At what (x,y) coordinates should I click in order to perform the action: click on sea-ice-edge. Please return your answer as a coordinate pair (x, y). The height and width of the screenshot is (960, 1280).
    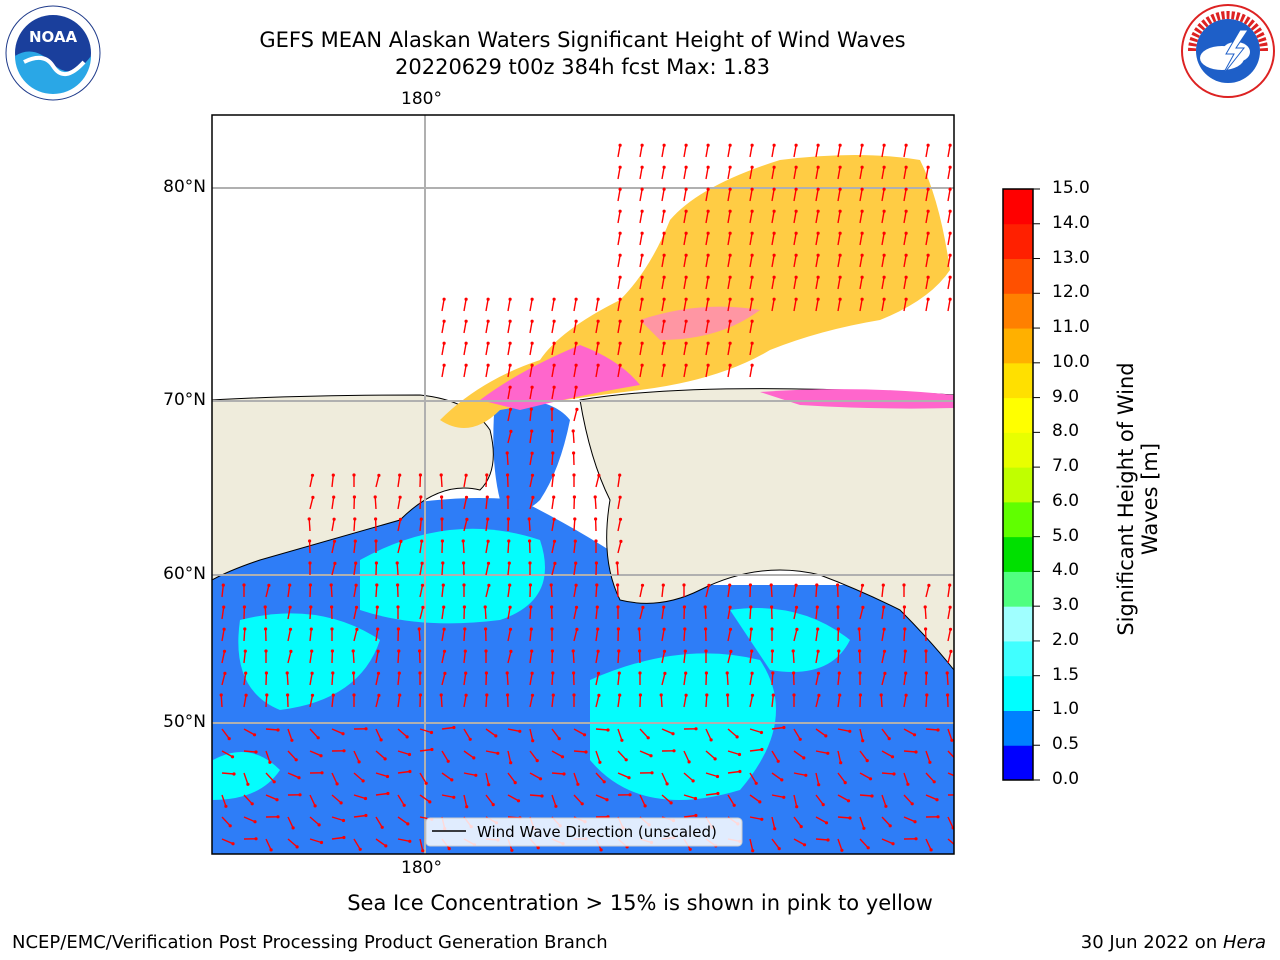
    Looking at the image, I should click on (857, 399).